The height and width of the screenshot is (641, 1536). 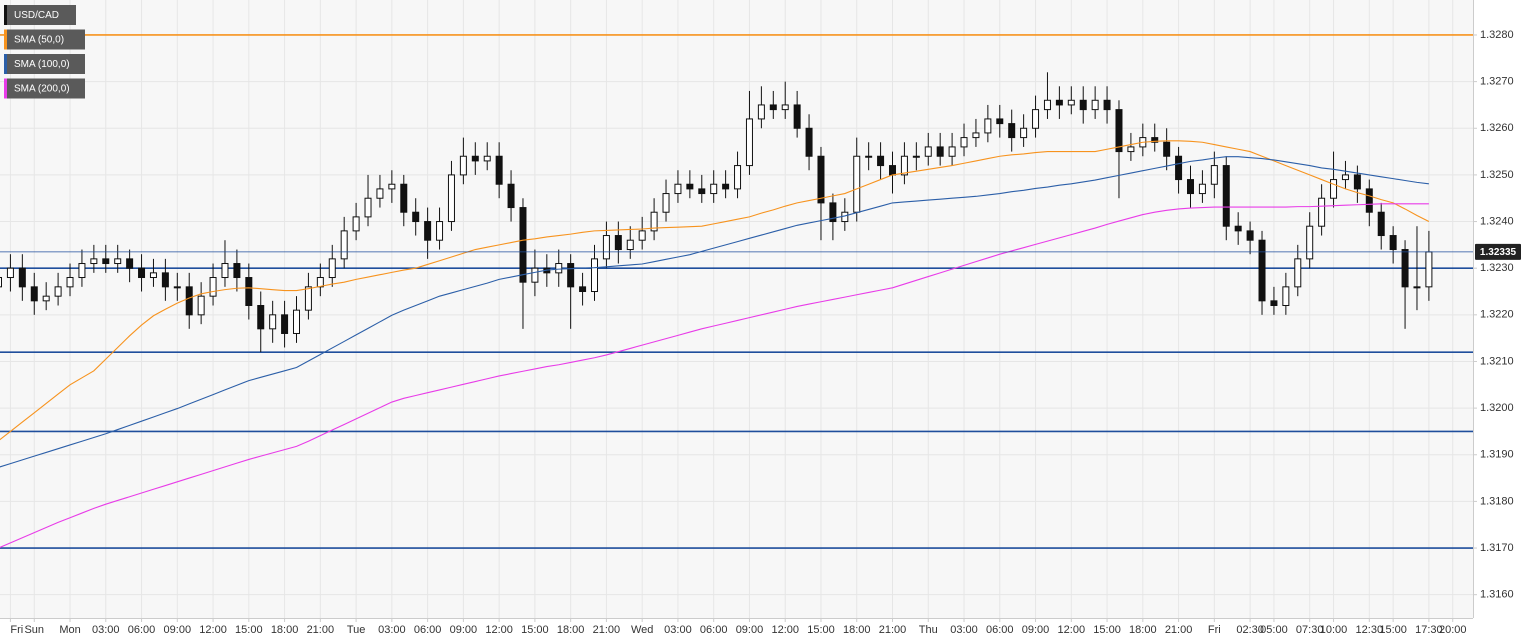 What do you see at coordinates (1497, 268) in the screenshot?
I see `y-tick-label: 1.3230` at bounding box center [1497, 268].